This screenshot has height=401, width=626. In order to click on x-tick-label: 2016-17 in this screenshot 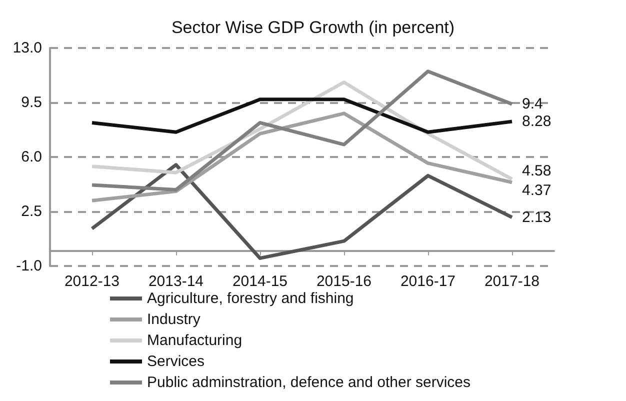, I will do `click(428, 281)`.